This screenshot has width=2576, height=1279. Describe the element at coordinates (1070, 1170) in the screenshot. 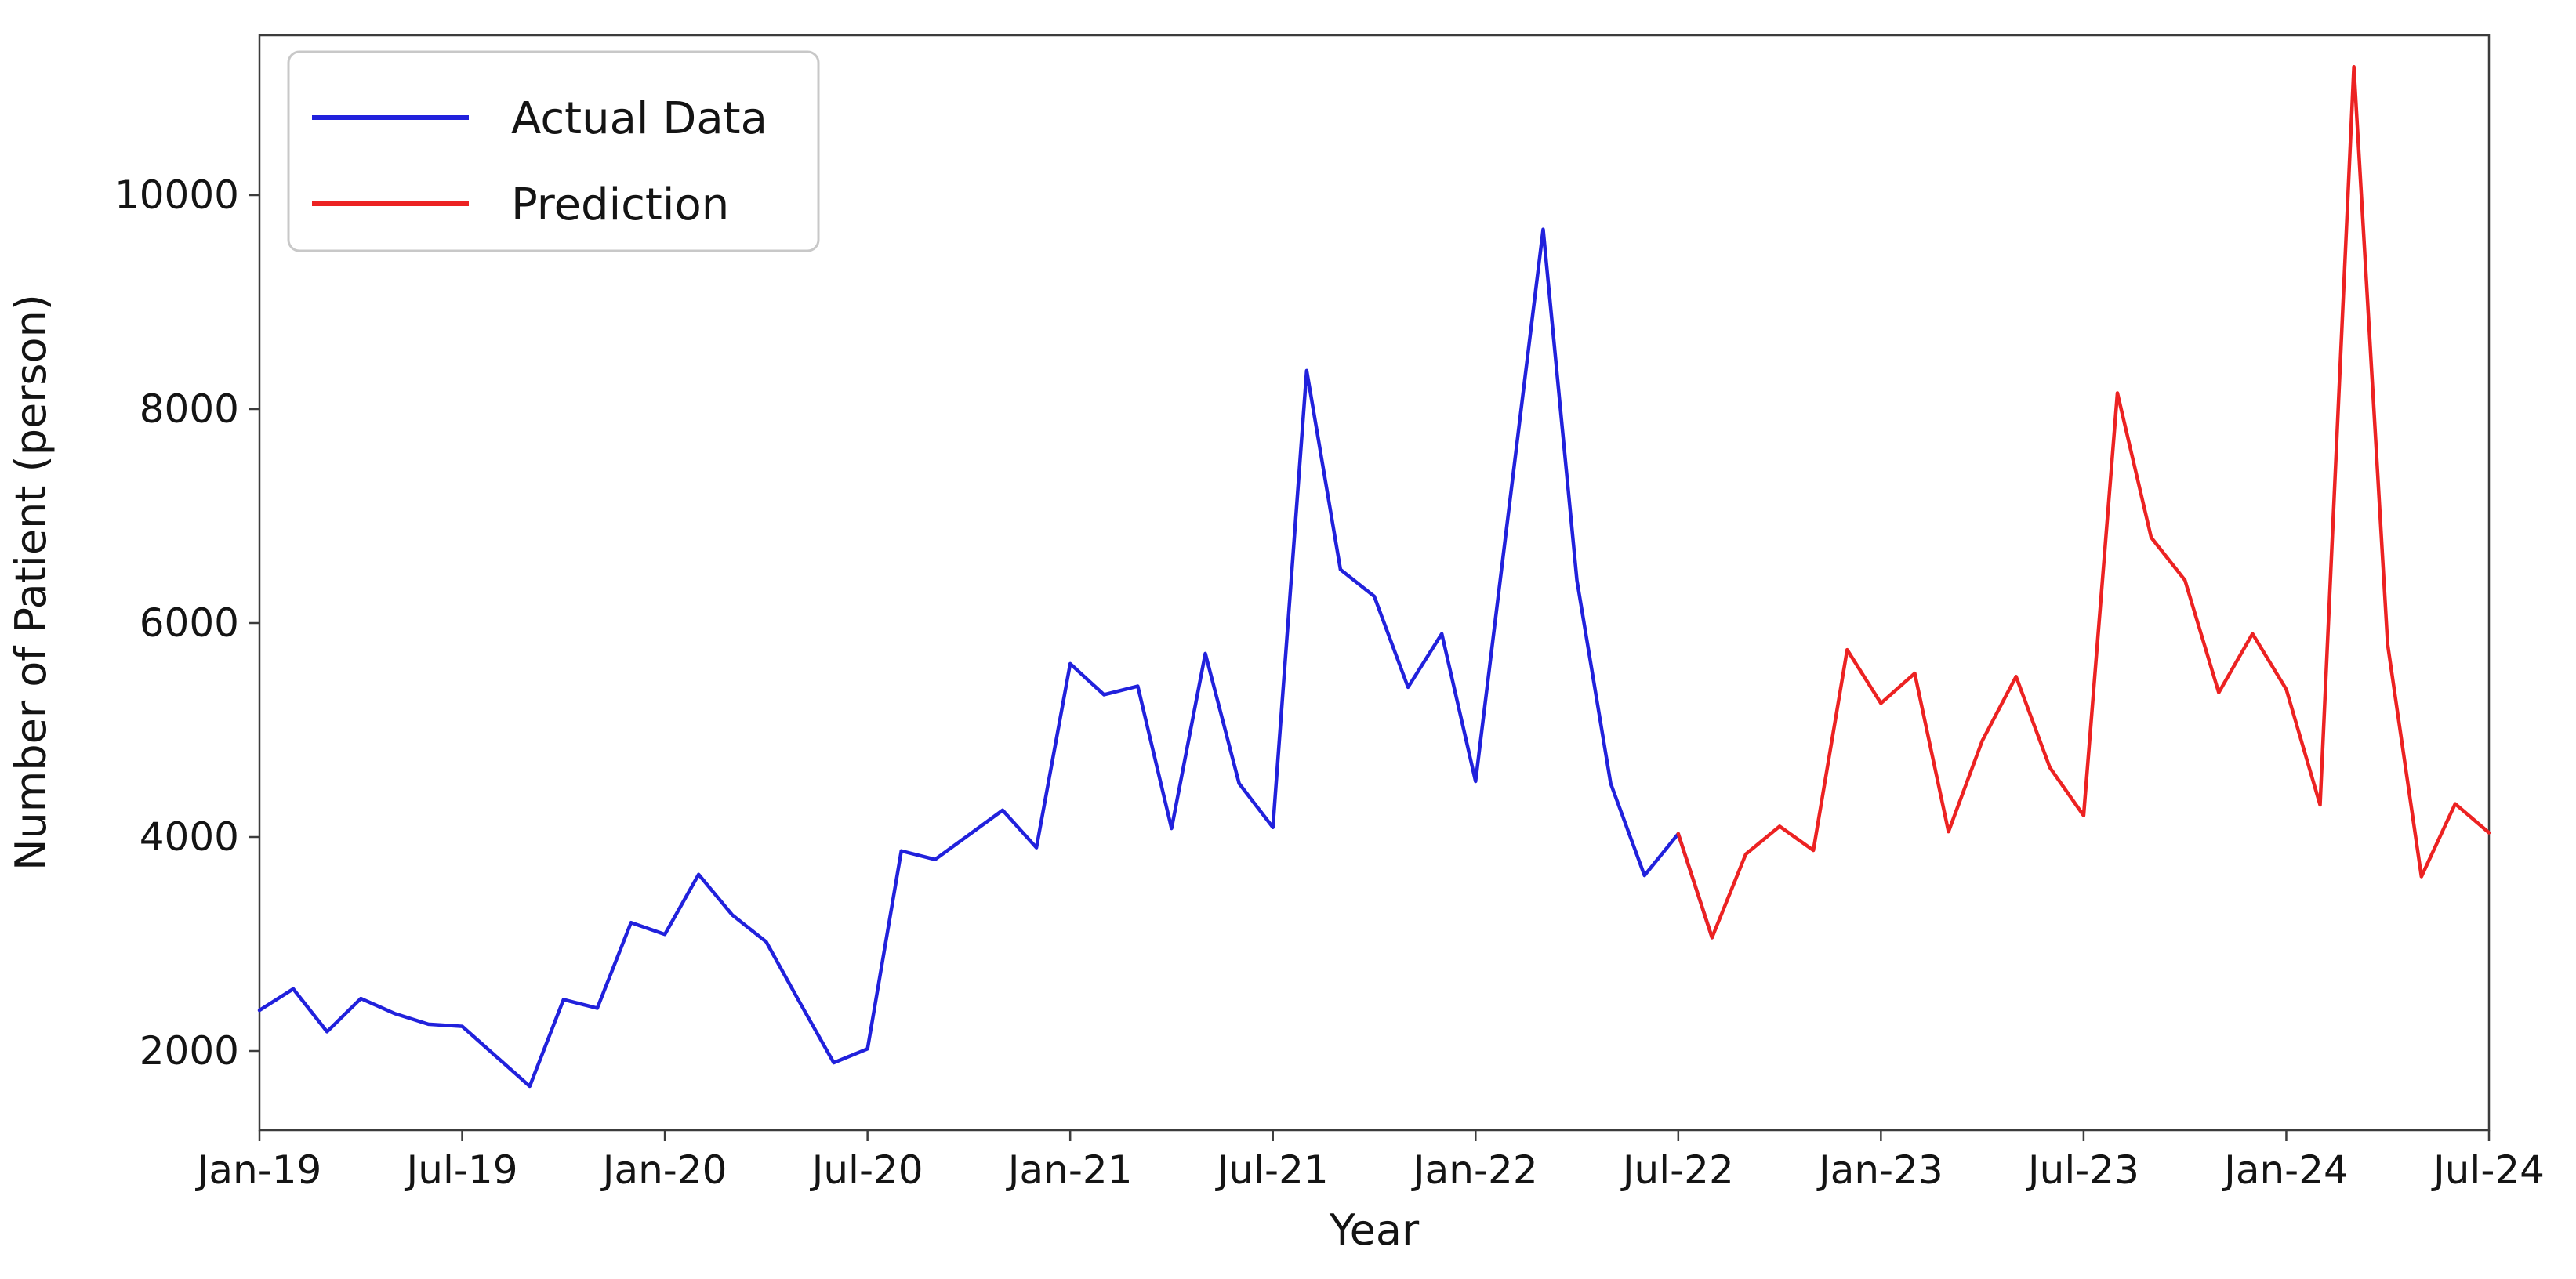

I see `x-tick-label: Jan-21` at that location.